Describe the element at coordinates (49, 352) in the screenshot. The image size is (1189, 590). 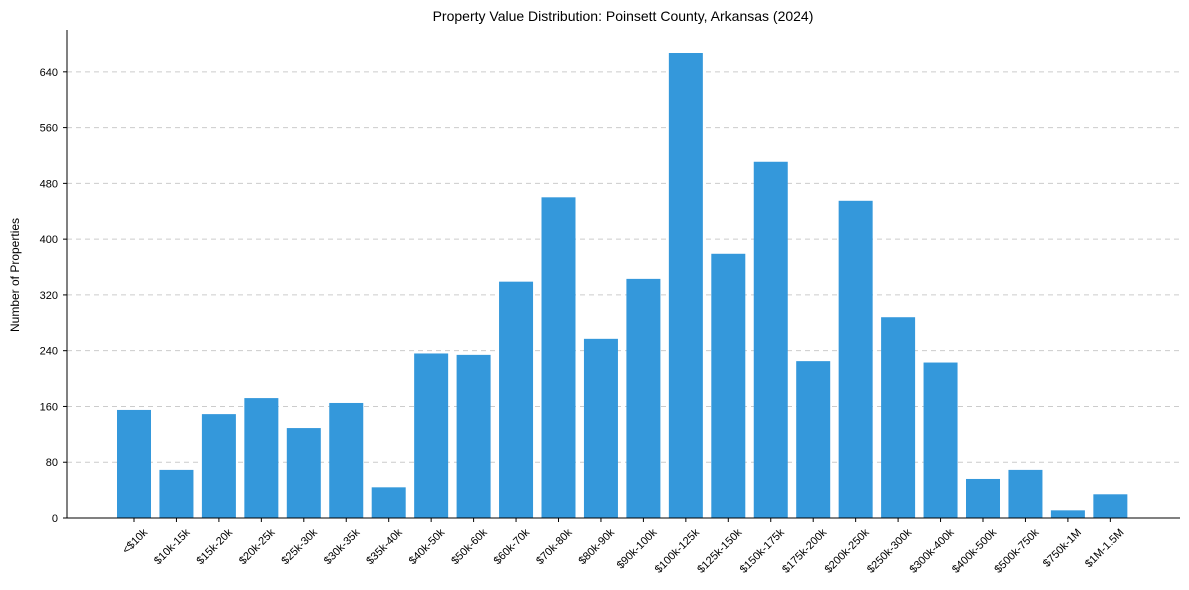
I see `y-tick-label: 240` at that location.